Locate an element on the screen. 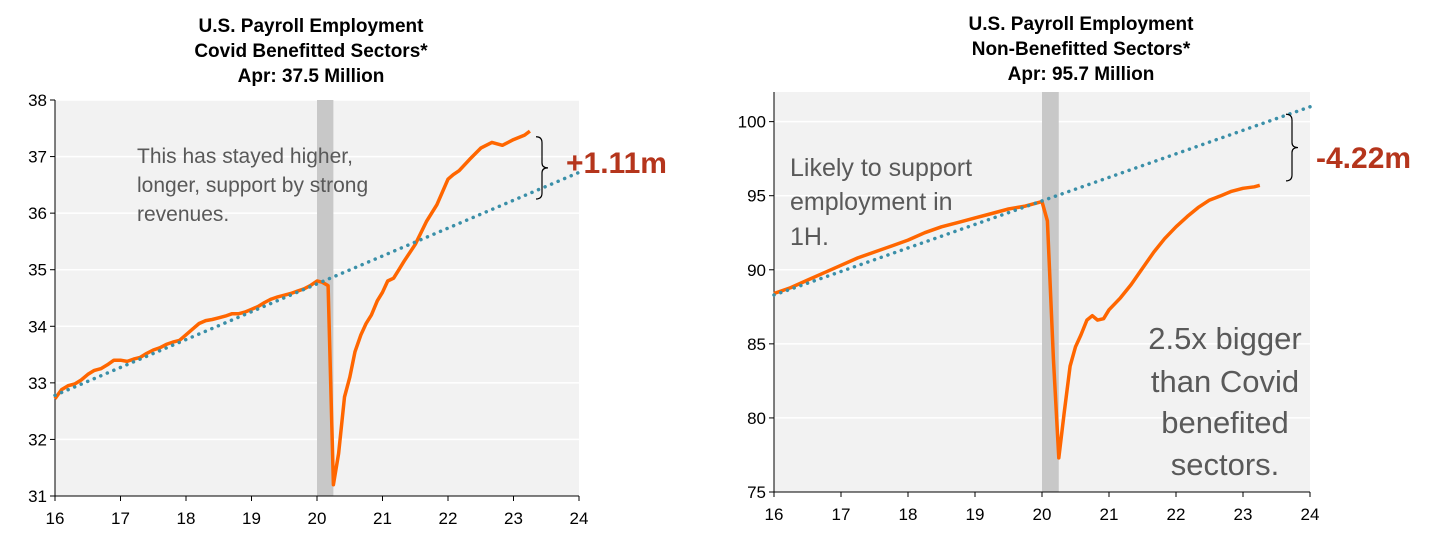 This screenshot has width=1437, height=551. chart-title-line-2: Non-Benefitted Sectors* is located at coordinates (1081, 49).